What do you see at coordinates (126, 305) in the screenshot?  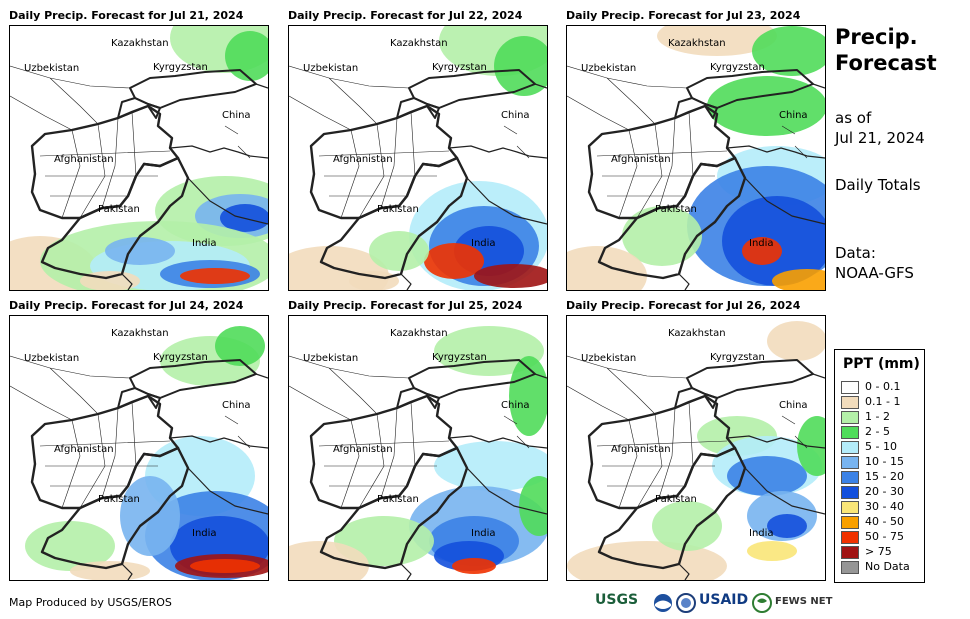 I see `panel-title: Daily Precip. Forecast for Jul 24, 2024` at bounding box center [126, 305].